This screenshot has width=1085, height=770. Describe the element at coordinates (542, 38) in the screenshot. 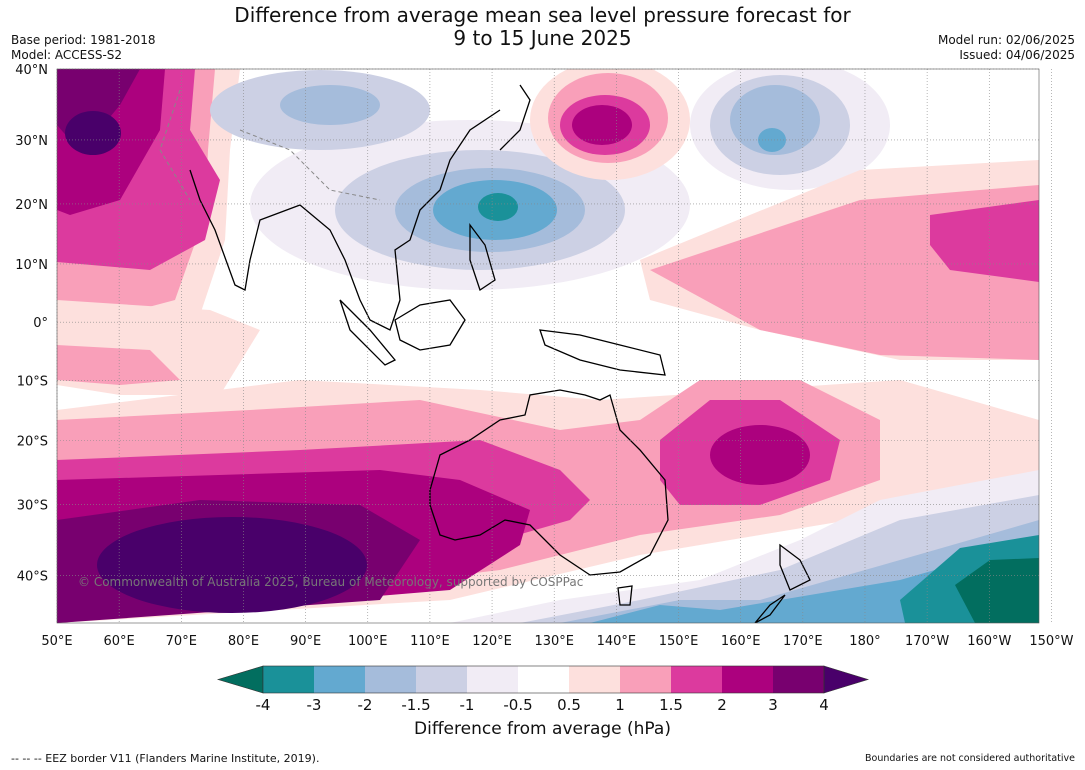

I see `title-line-2: 9 to 15 June 2025` at that location.